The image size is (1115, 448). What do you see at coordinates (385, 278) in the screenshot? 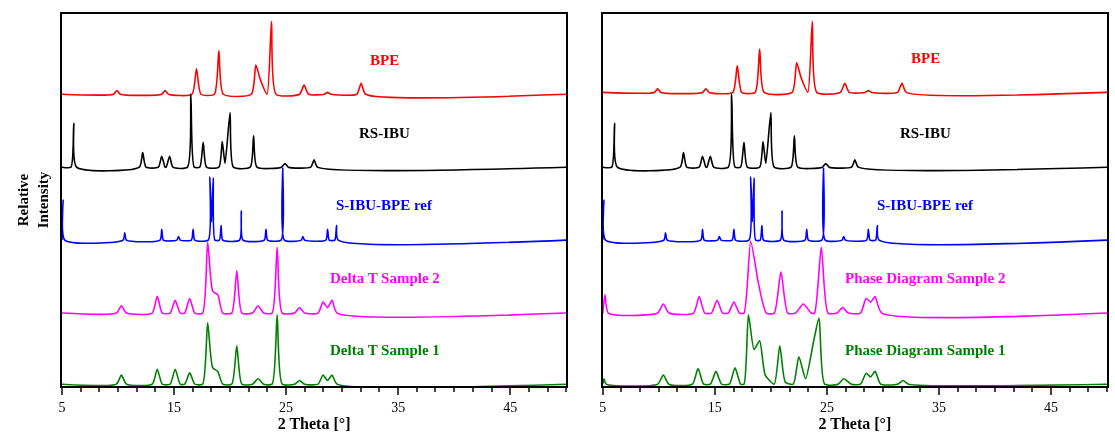
I see `series-label: Delta T Sample 2` at bounding box center [385, 278].